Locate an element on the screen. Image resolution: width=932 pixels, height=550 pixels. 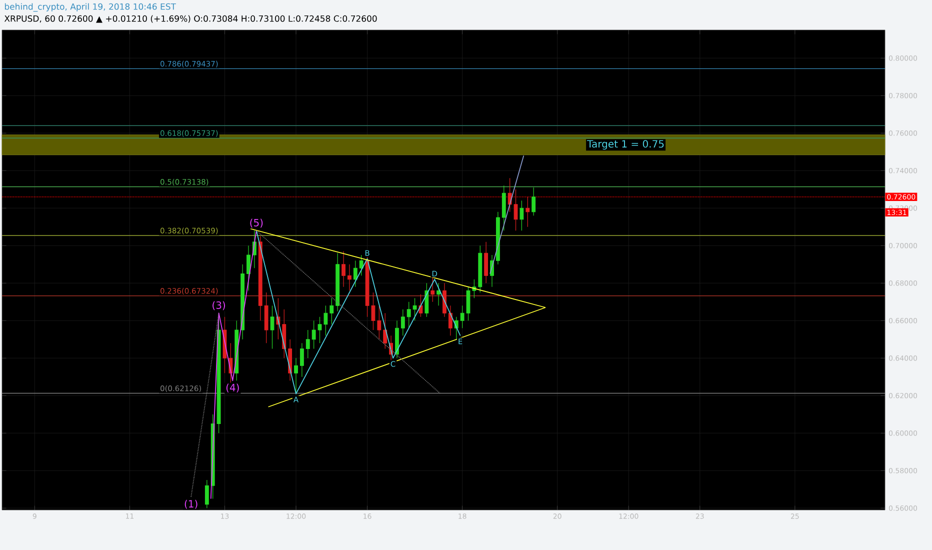
annotation: (4) is located at coordinates (232, 388).